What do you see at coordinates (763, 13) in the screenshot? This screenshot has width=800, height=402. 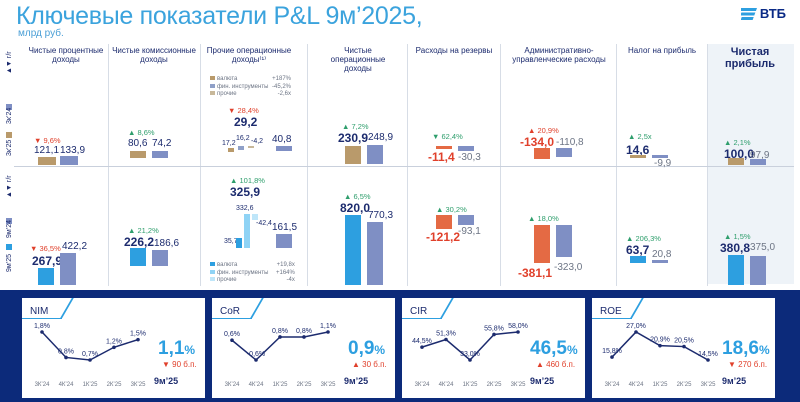 I see `vtb-logo: ВТБ` at bounding box center [763, 13].